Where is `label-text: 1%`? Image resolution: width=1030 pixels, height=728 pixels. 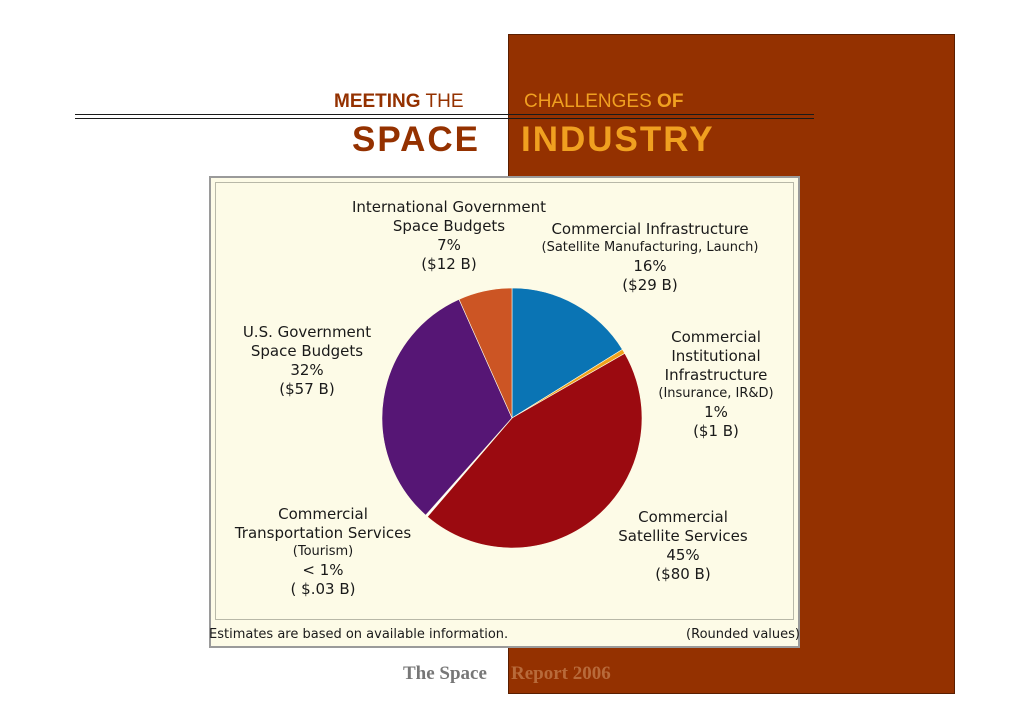
label-text: 1% is located at coordinates (716, 412).